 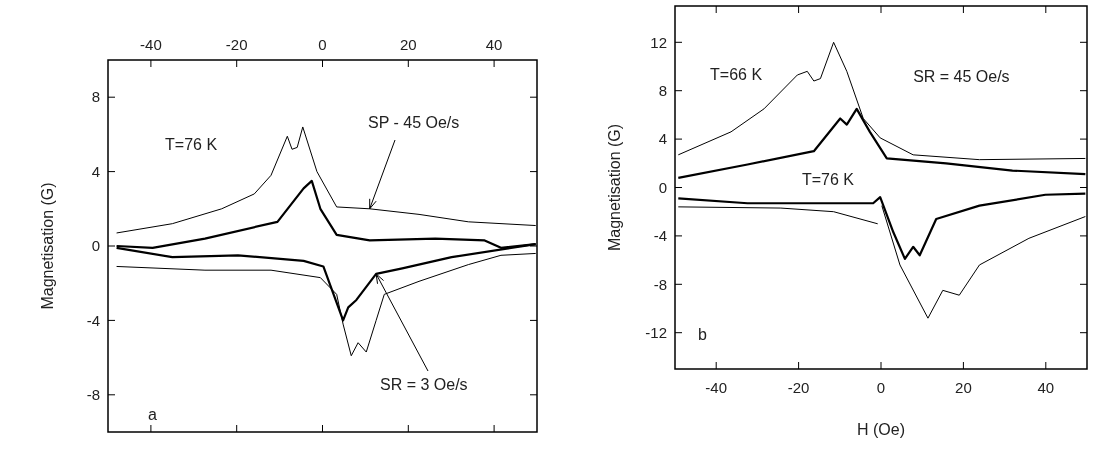 I want to click on annotation: b, so click(x=703, y=334).